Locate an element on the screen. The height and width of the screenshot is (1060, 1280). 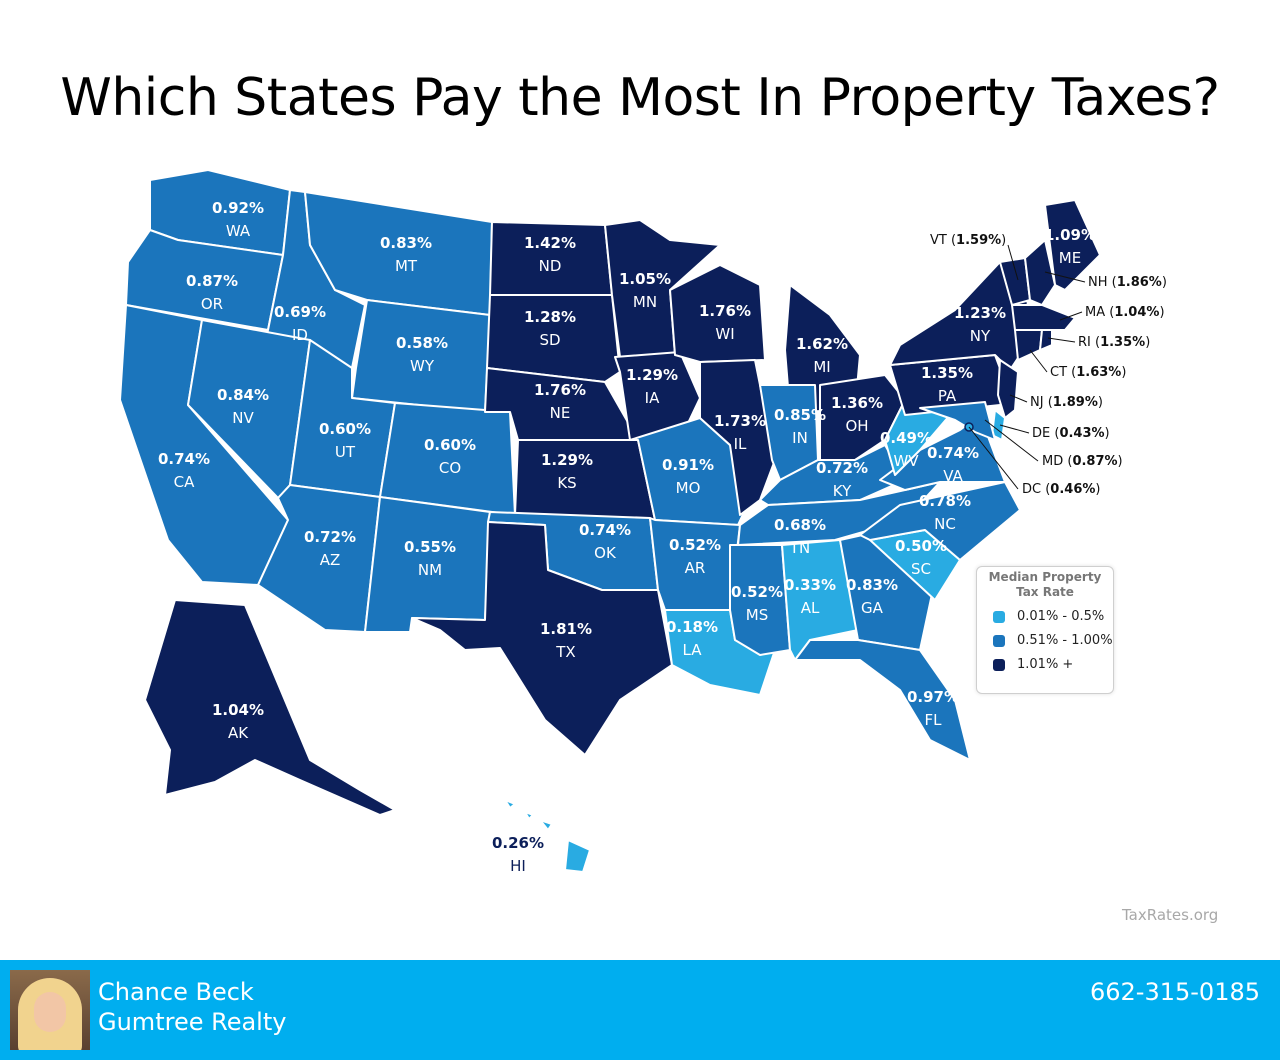
state-rate-ga: 0.83% is located at coordinates (872, 585).